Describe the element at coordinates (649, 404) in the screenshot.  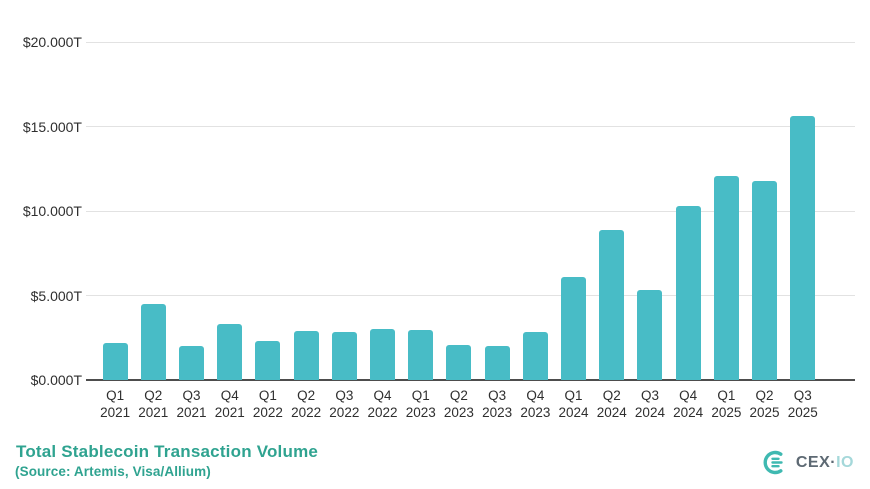
I see `x-axis-label-q3-2024: Q3 2024` at that location.